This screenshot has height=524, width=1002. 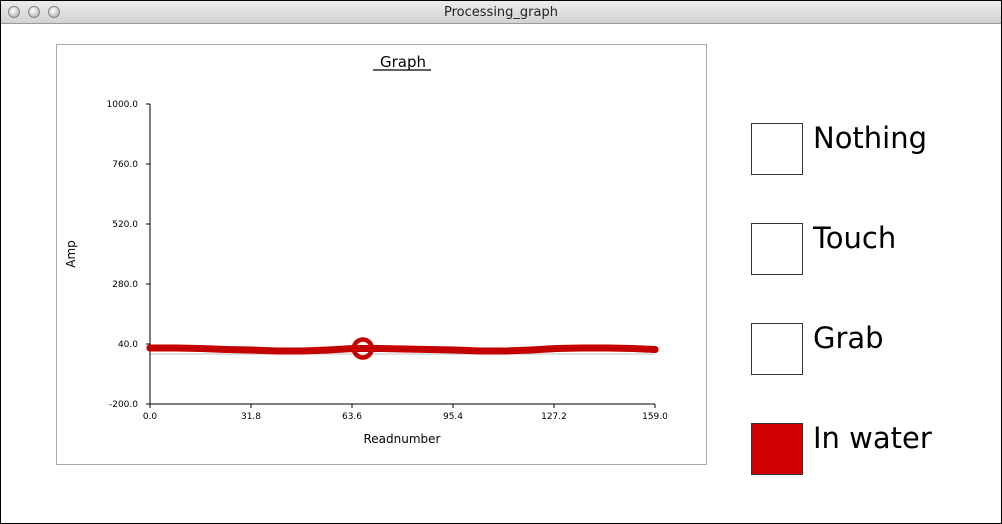 I want to click on title-bar: Processing_graph, so click(x=501, y=12).